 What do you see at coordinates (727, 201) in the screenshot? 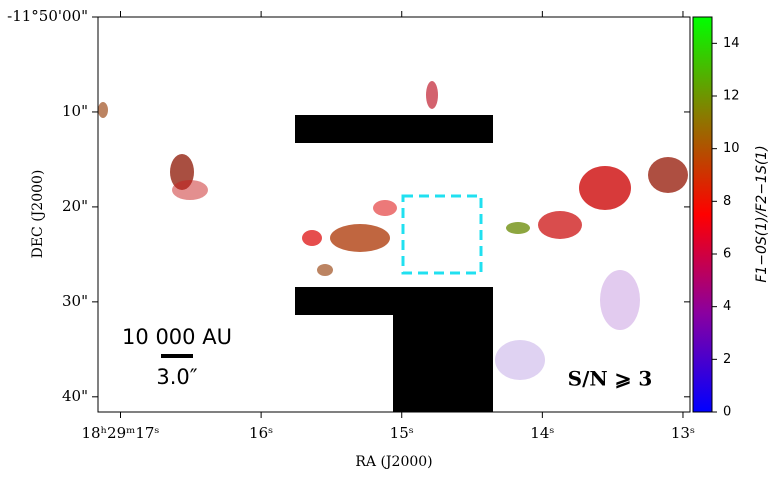
I see `colorbar-tick-label: 8` at bounding box center [727, 201].